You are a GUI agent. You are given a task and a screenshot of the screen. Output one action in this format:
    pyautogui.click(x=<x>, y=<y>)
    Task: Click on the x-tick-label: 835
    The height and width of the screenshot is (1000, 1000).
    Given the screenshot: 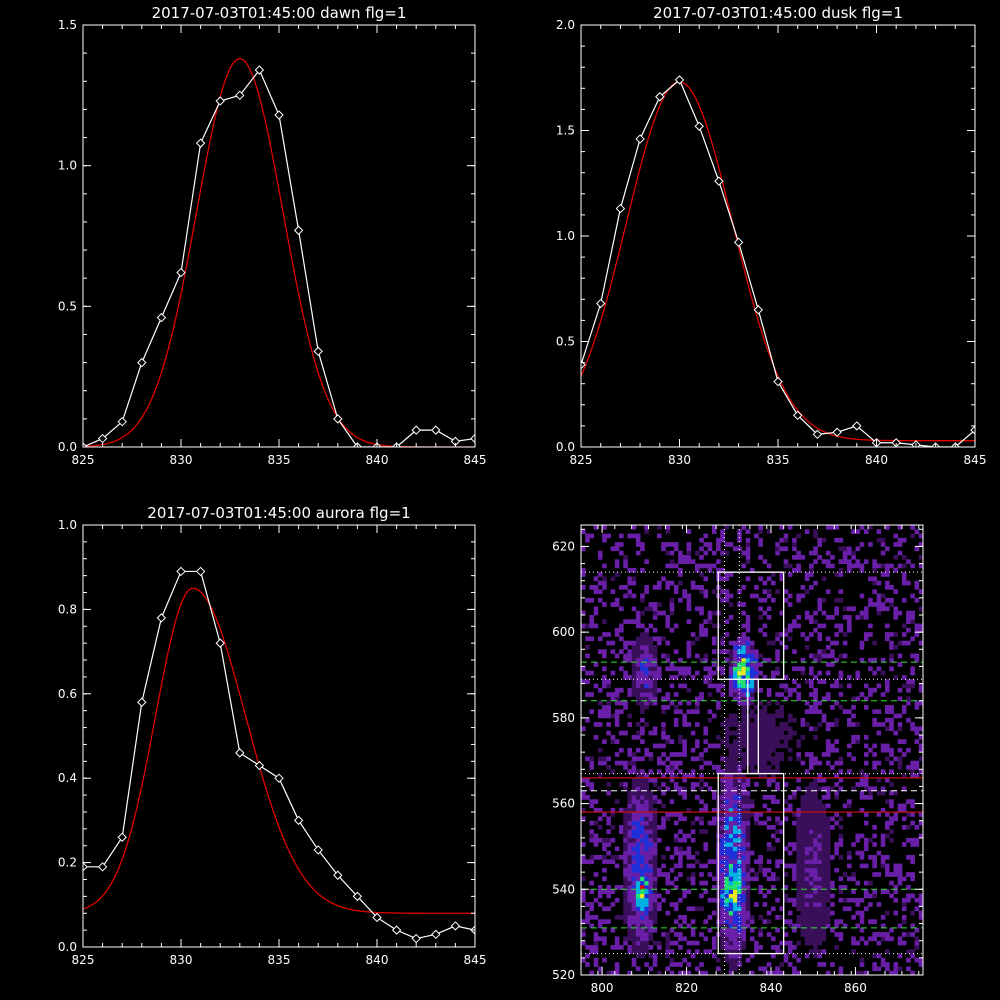 What is the action you would take?
    pyautogui.click(x=279, y=960)
    